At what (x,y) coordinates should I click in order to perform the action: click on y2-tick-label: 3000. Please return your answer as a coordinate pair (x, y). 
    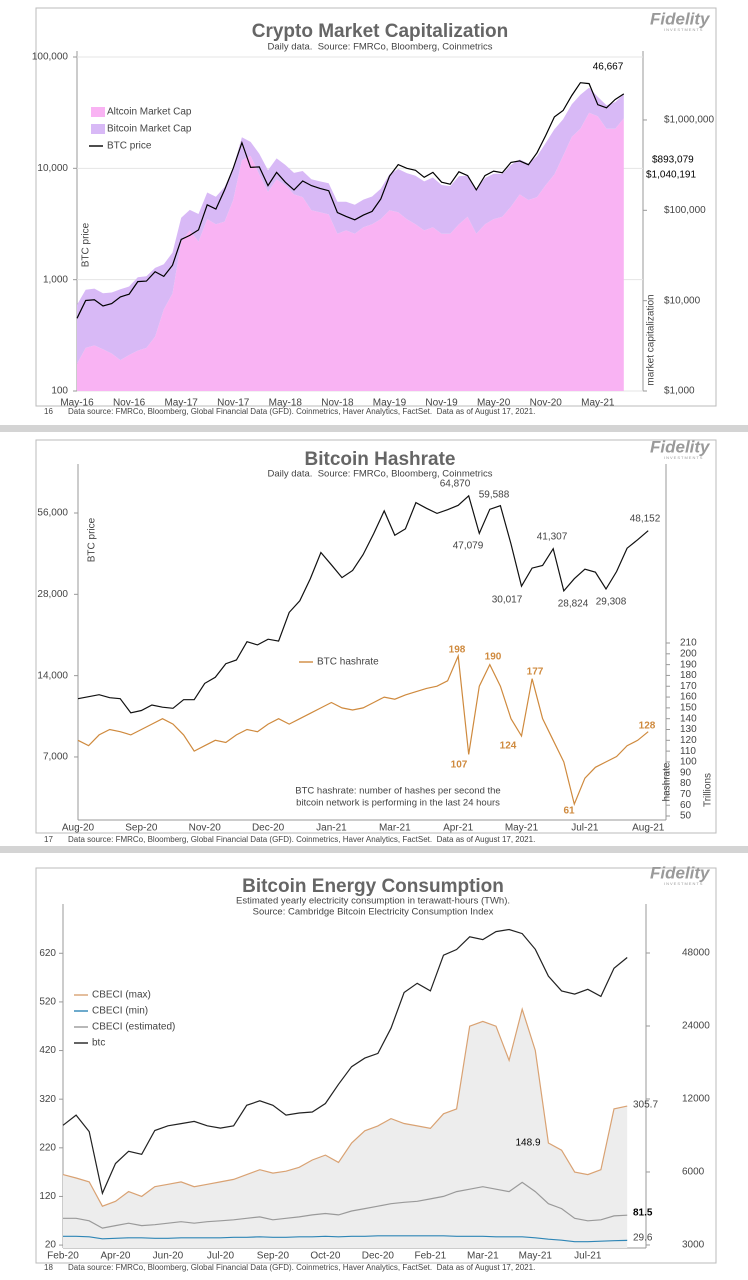
    Looking at the image, I should click on (693, 1245).